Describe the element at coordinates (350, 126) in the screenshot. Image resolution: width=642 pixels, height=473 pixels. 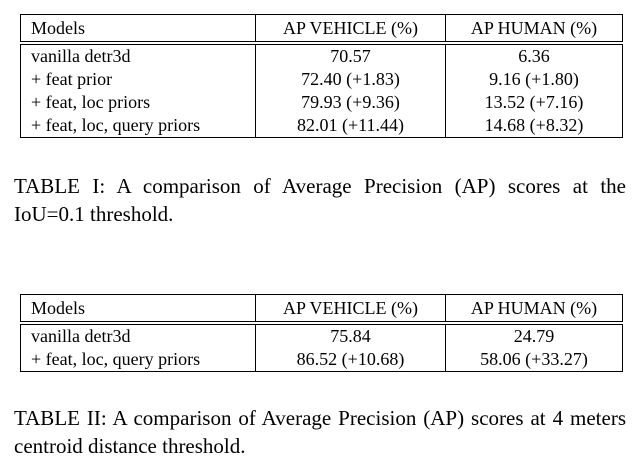
I see `table-cell: 82.01 (+11.44)` at that location.